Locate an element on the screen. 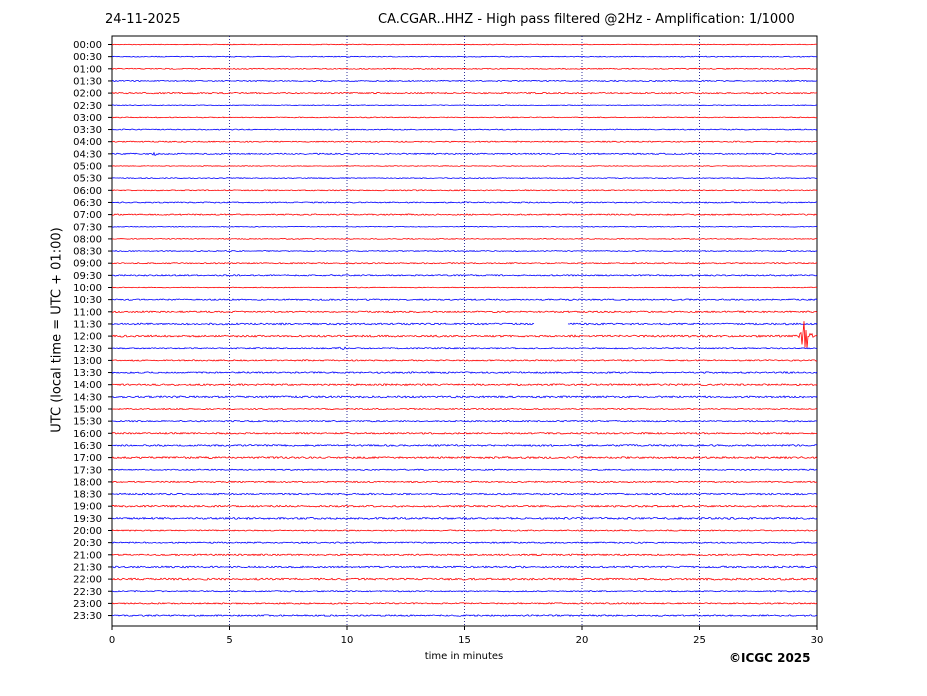 The image size is (927, 696). x-axis-label: time in minutes is located at coordinates (464, 656).